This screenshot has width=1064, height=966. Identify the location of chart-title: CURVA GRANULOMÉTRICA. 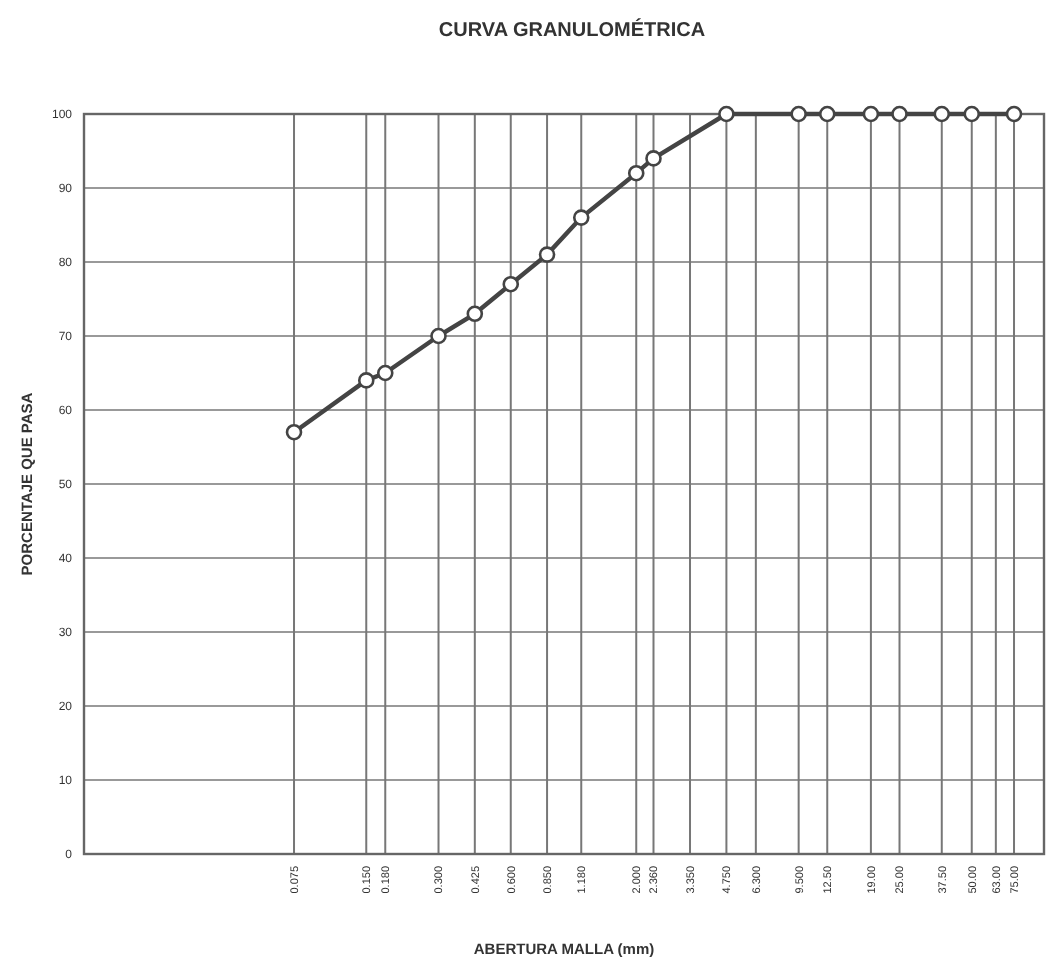
(572, 30).